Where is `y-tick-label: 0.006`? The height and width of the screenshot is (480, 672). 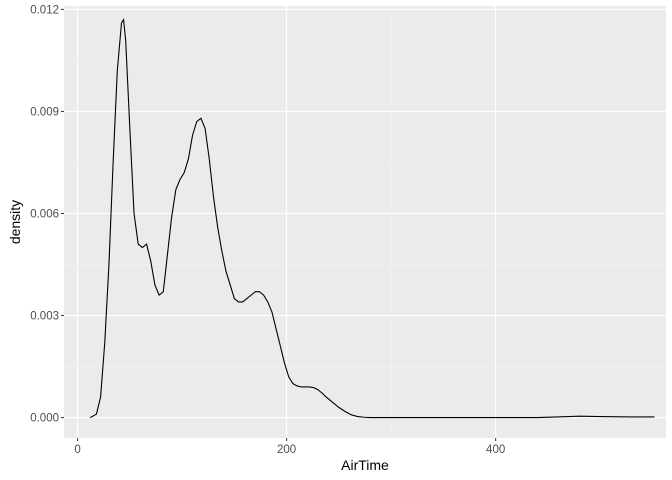
y-tick-label: 0.006 is located at coordinates (44, 214).